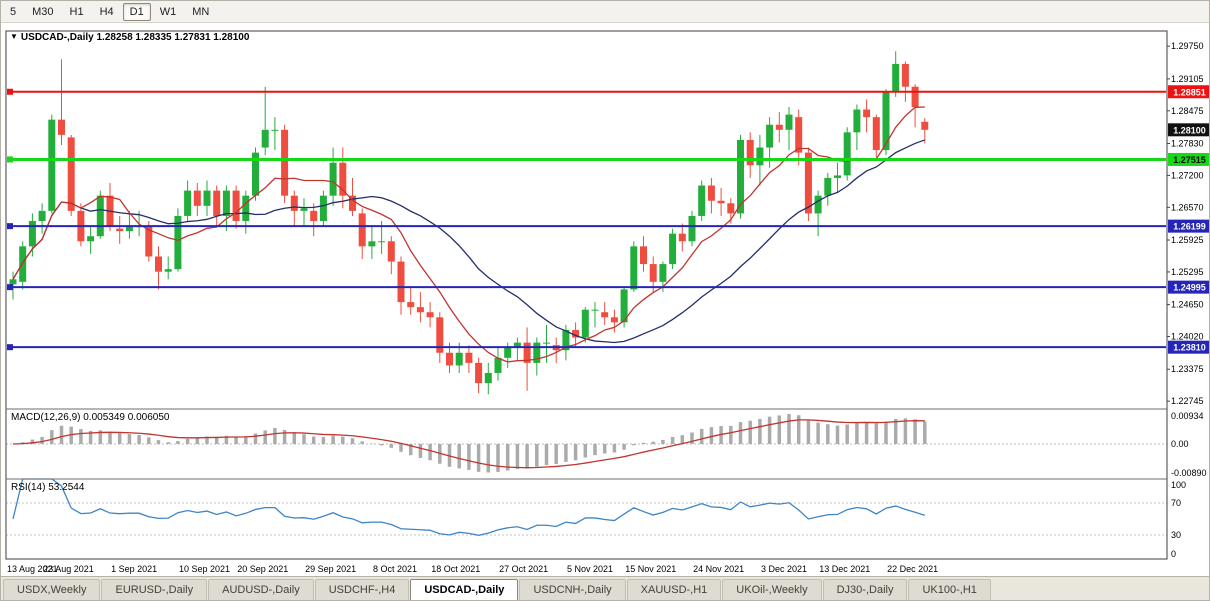 This screenshot has height=601, width=1210. I want to click on timeframe-button-h1: H1, so click(76, 11).